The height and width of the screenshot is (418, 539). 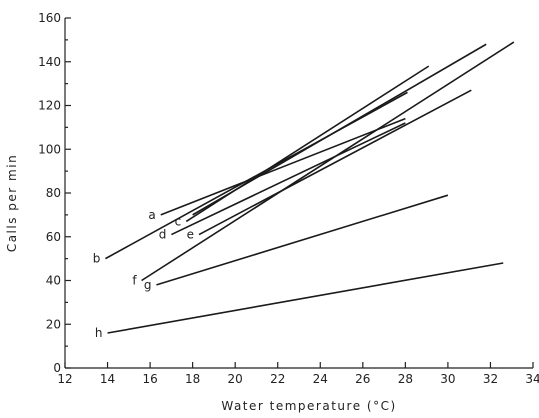 I want to click on series-label-g: g, so click(x=148, y=285).